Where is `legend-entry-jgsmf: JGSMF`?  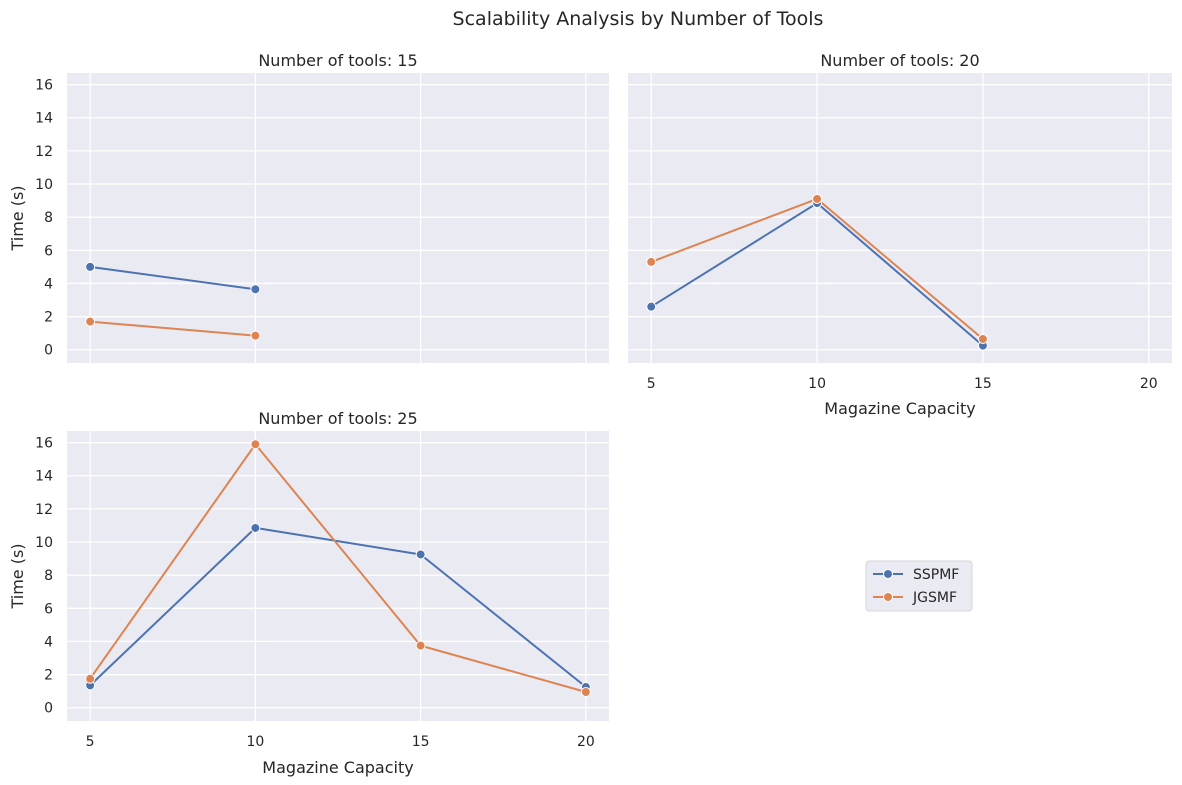 legend-entry-jgsmf: JGSMF is located at coordinates (915, 598).